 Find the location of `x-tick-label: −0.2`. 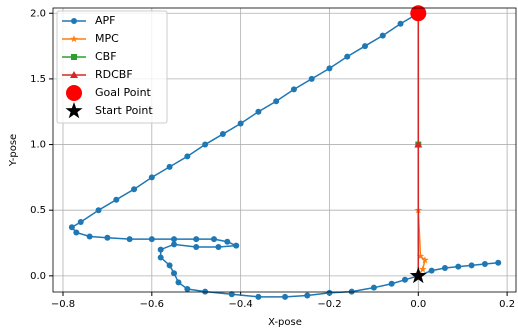

x-tick-label: −0.2 is located at coordinates (329, 304).